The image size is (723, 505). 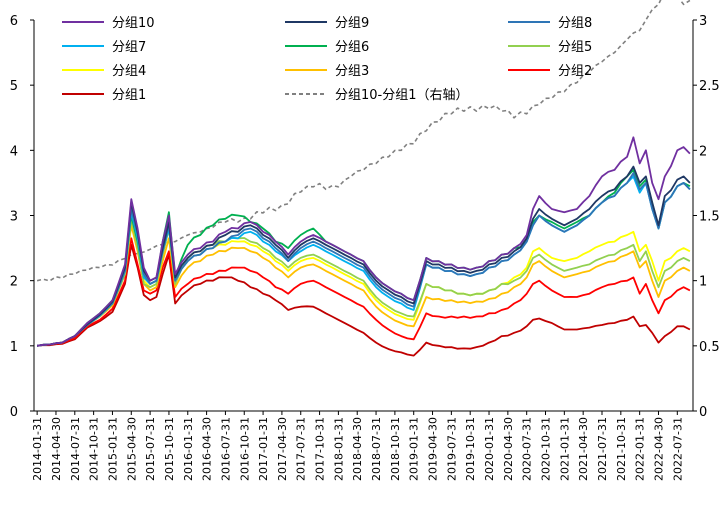 I want to click on y-tick-label-right: 0.5, so click(x=709, y=347).